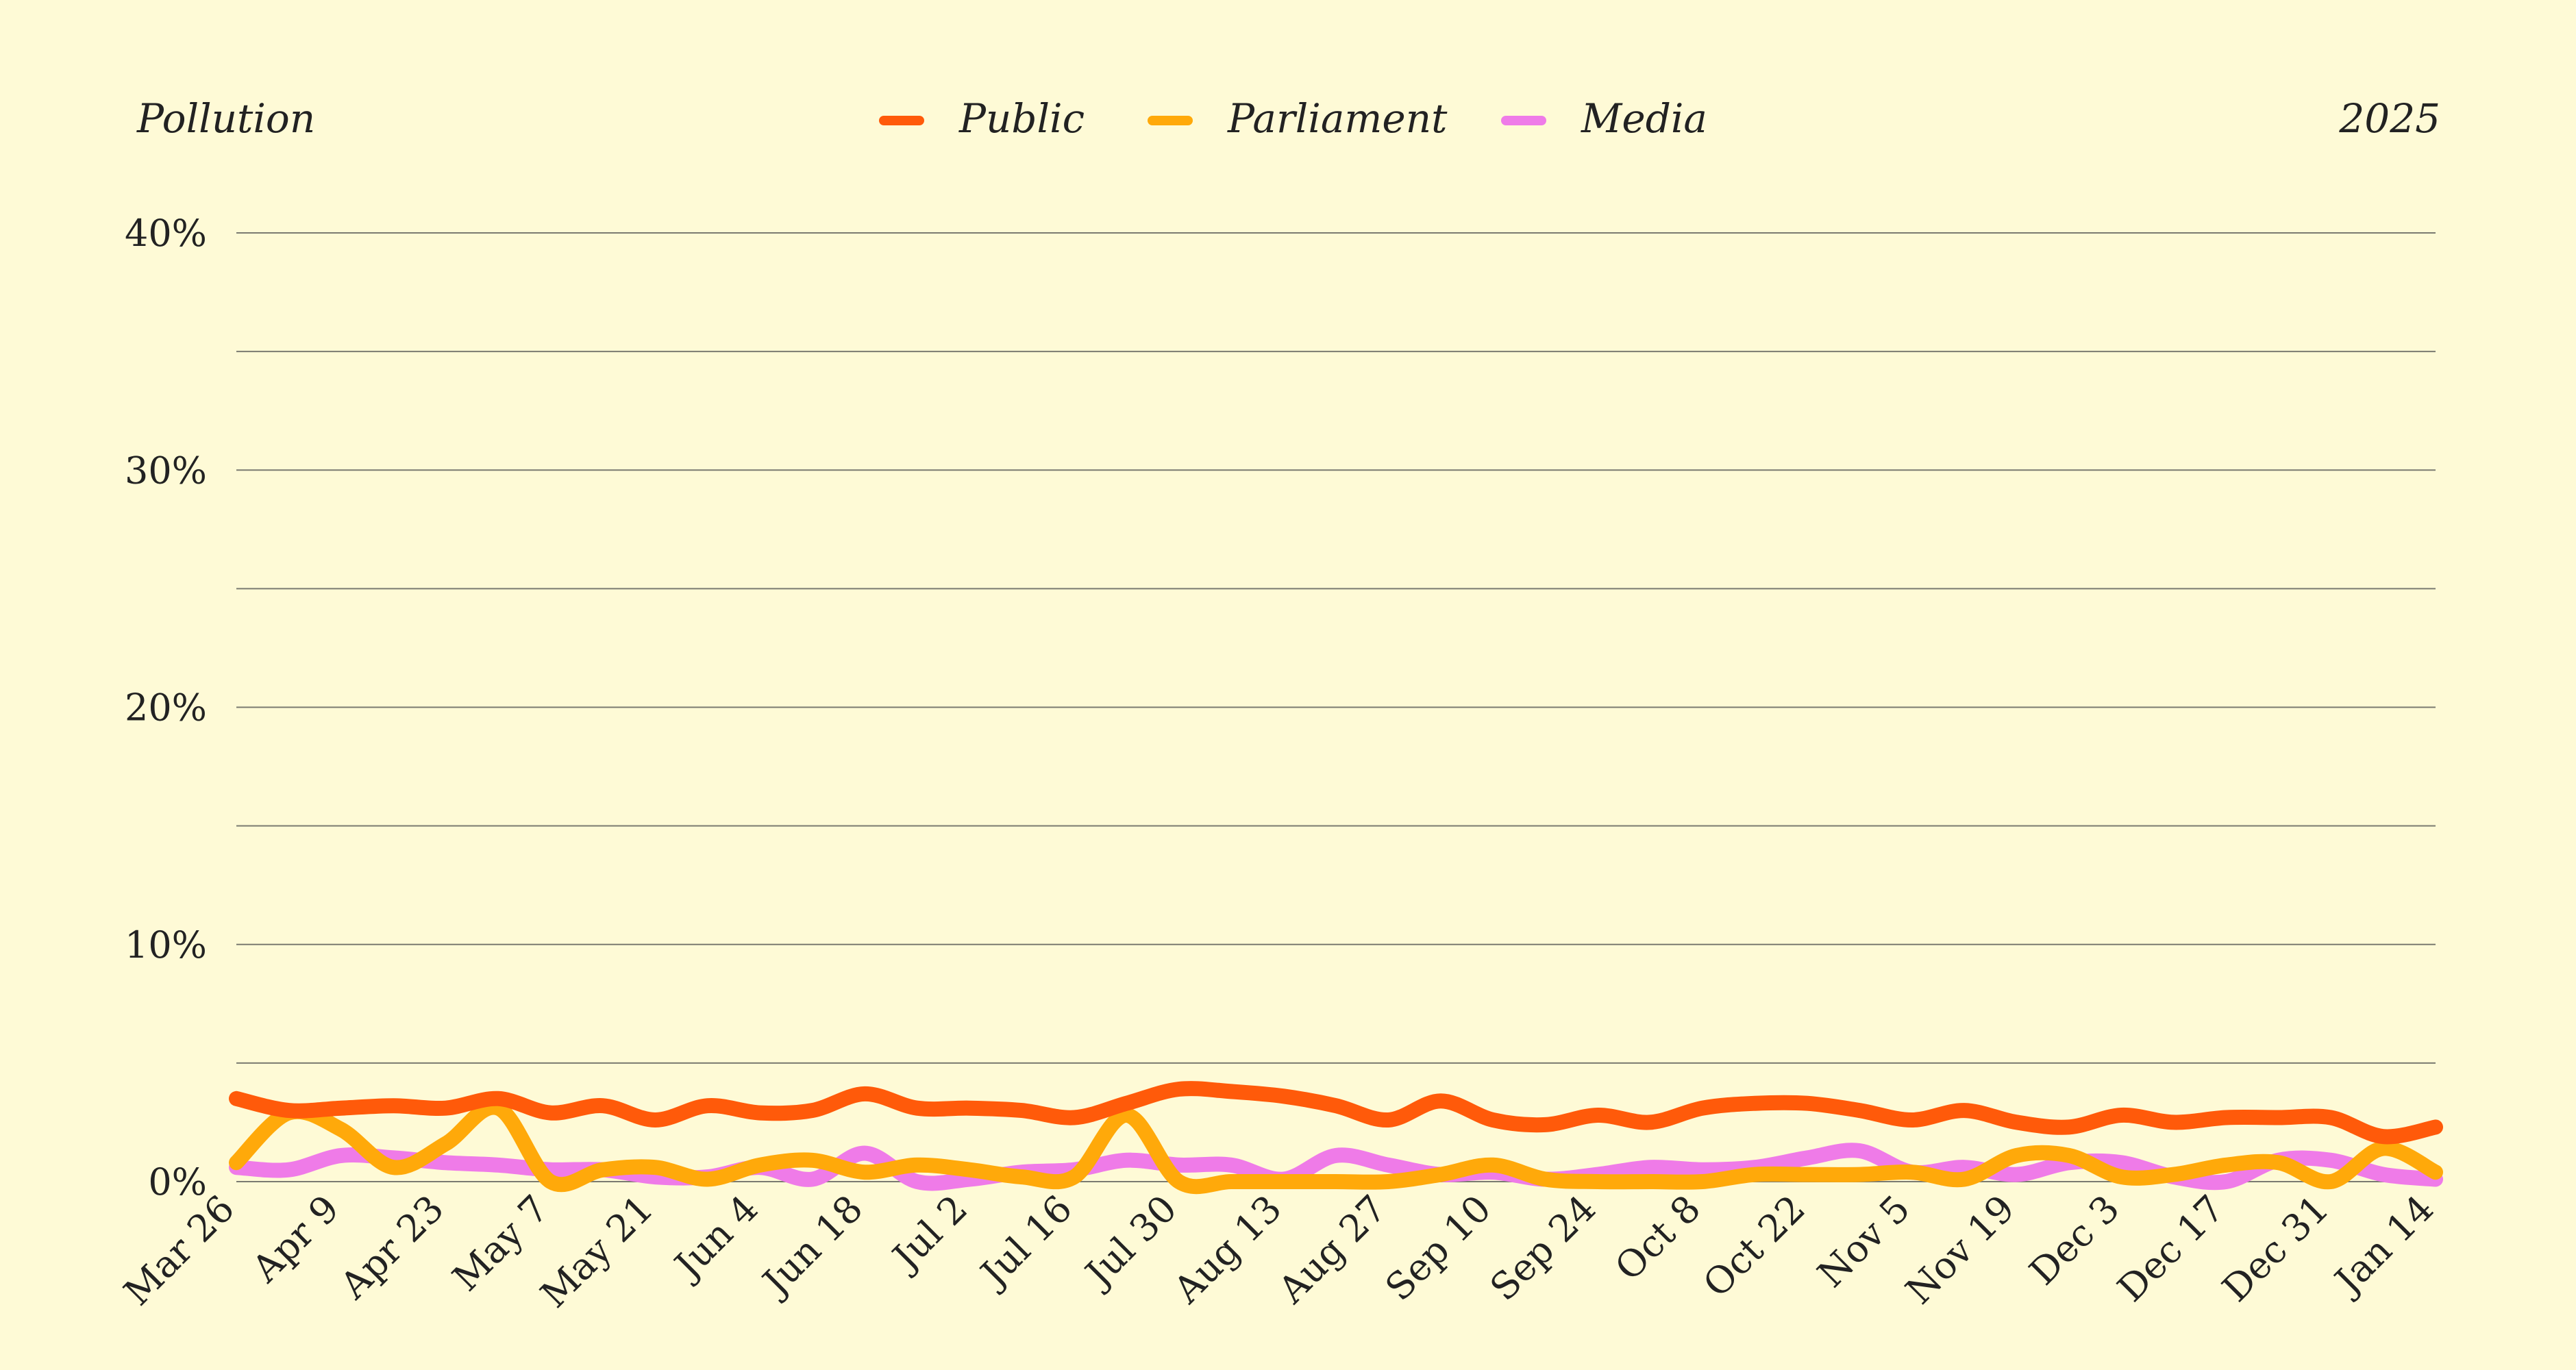  Describe the element at coordinates (225, 119) in the screenshot. I see `chart-title: Pollution` at that location.